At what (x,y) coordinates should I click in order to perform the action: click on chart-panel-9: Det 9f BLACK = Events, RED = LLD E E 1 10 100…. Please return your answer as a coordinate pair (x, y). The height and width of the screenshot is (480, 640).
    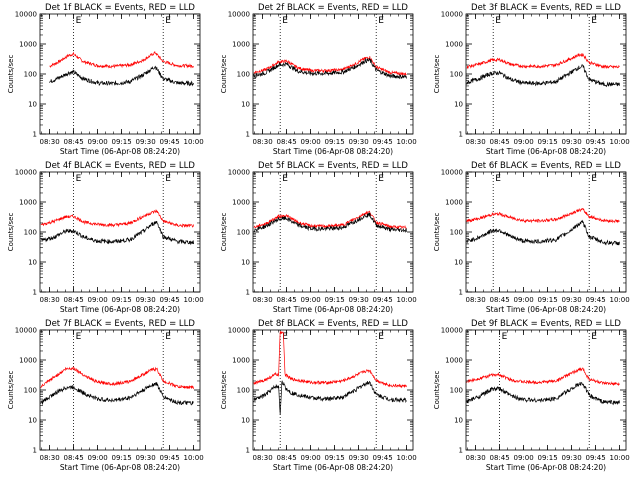
    Looking at the image, I should click on (531, 395).